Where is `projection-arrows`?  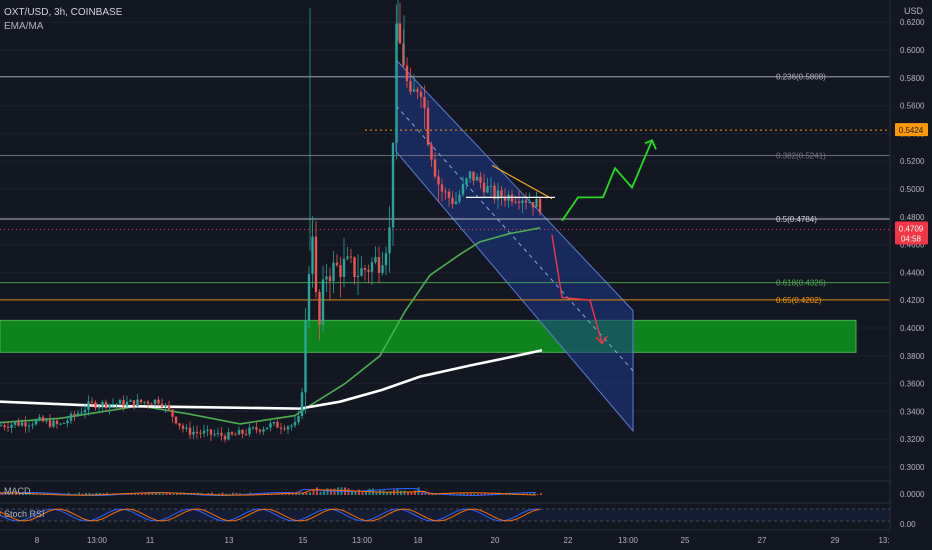 projection-arrows is located at coordinates (561, 242).